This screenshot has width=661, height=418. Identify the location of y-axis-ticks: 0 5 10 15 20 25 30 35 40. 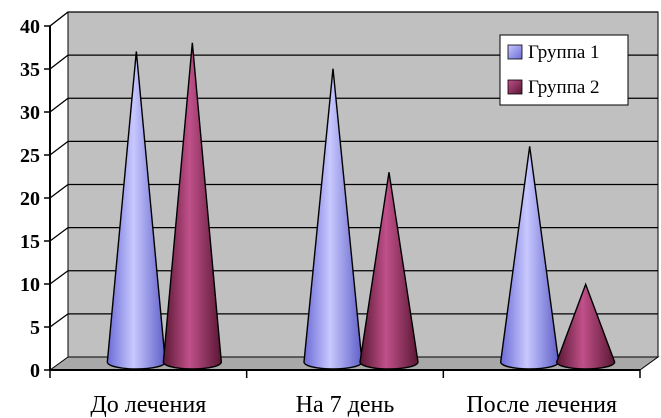
(35, 199).